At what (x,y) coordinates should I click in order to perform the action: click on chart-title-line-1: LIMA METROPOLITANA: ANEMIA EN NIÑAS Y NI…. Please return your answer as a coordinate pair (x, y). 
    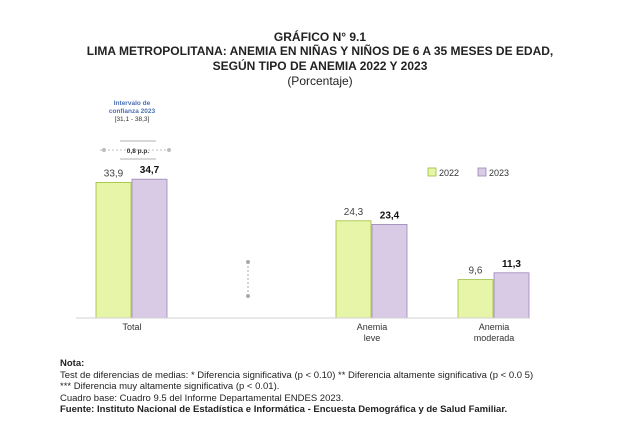
    Looking at the image, I should click on (320, 51).